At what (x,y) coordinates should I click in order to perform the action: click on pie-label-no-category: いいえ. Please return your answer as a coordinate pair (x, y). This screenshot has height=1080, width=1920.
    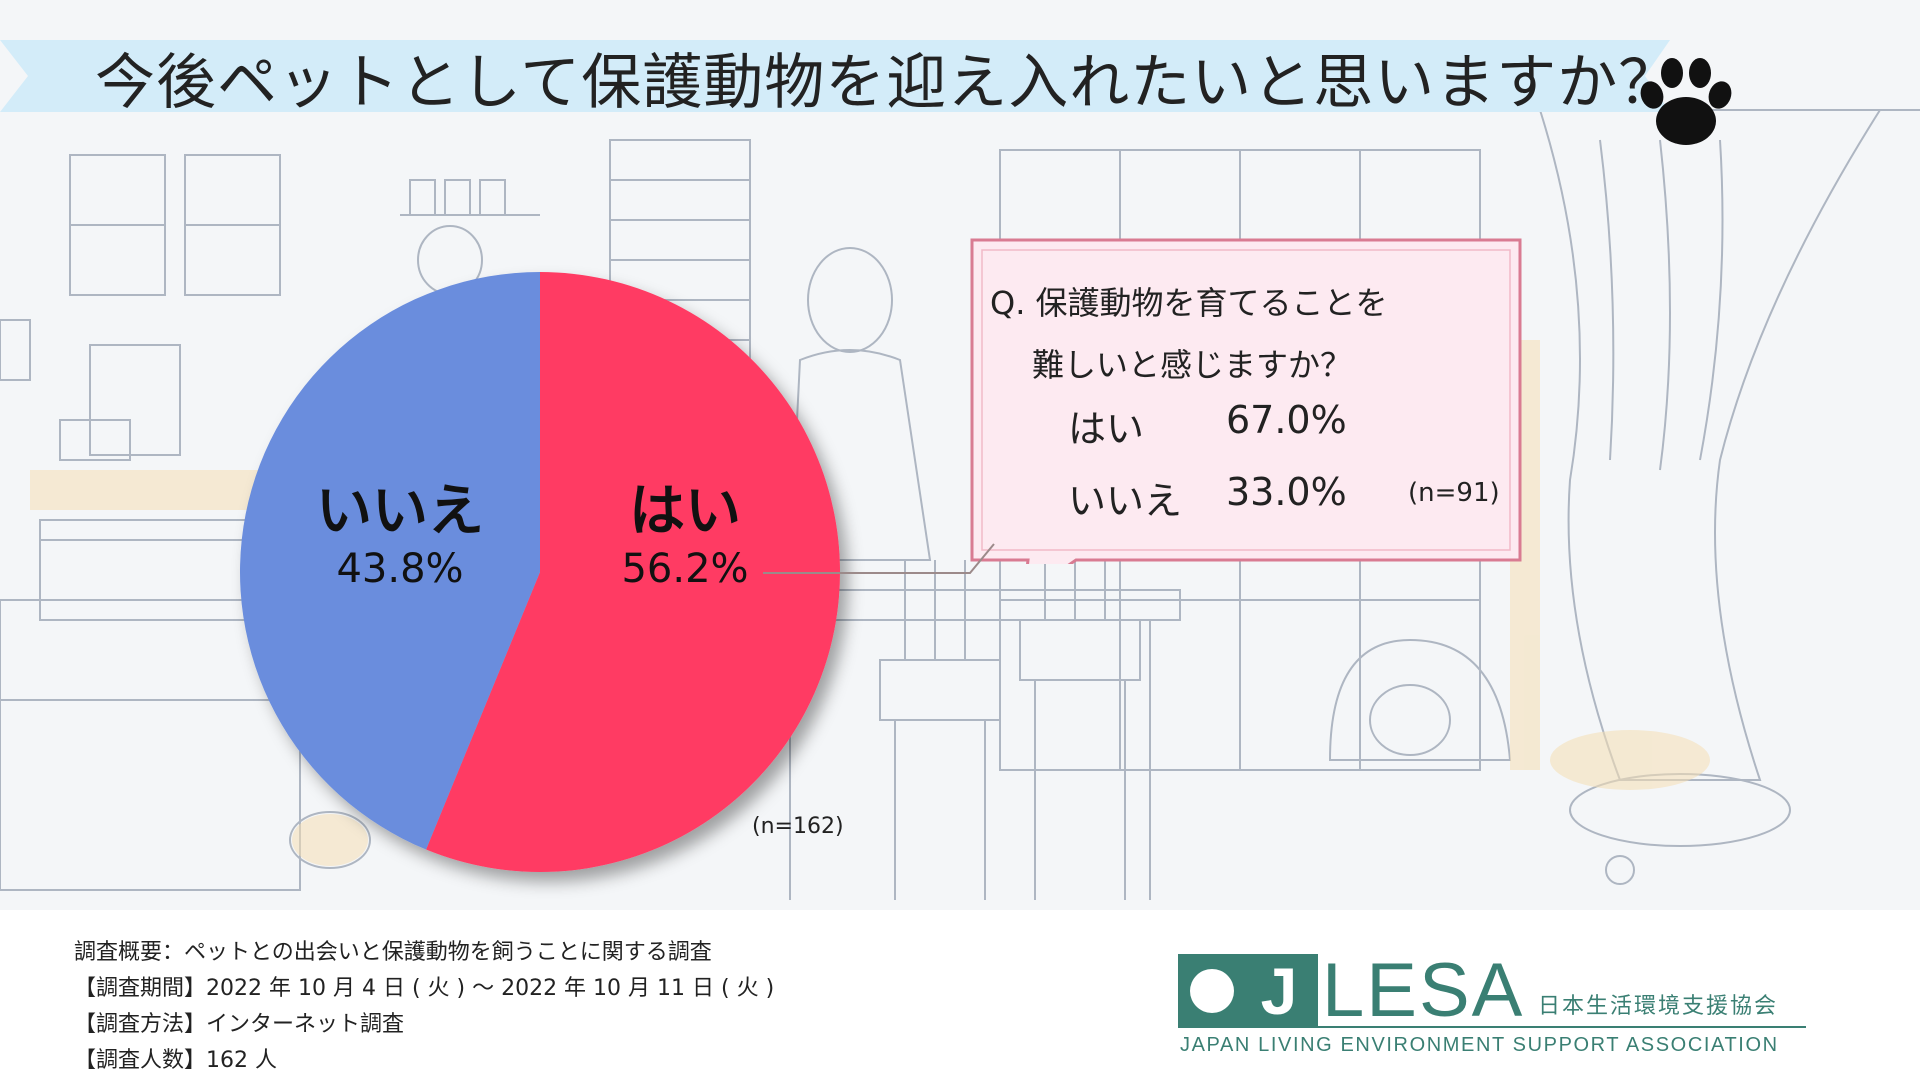
    Looking at the image, I should click on (400, 511).